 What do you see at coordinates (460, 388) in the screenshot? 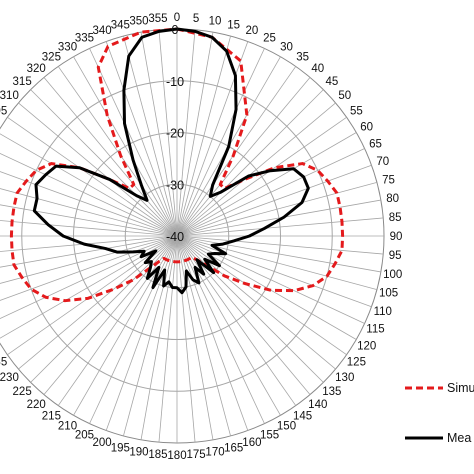
I see `legend-label-1: Simu` at bounding box center [460, 388].